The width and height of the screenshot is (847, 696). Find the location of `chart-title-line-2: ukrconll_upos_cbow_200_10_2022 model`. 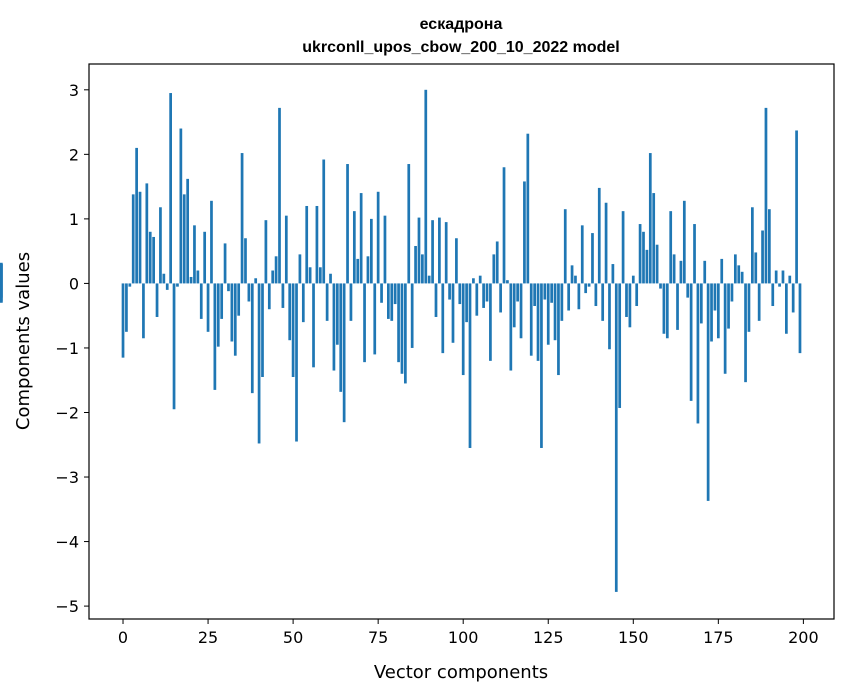

chart-title-line-2: ukrconll_upos_cbow_200_10_2022 model is located at coordinates (460, 47).